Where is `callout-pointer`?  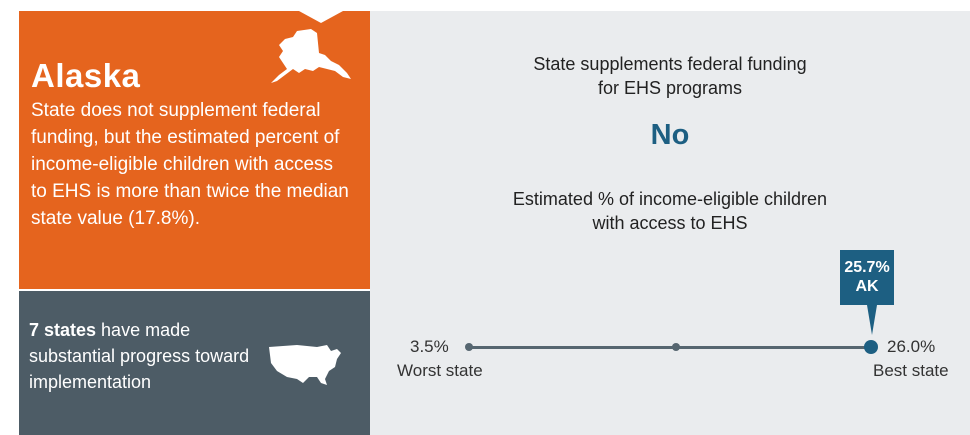 callout-pointer is located at coordinates (872, 320).